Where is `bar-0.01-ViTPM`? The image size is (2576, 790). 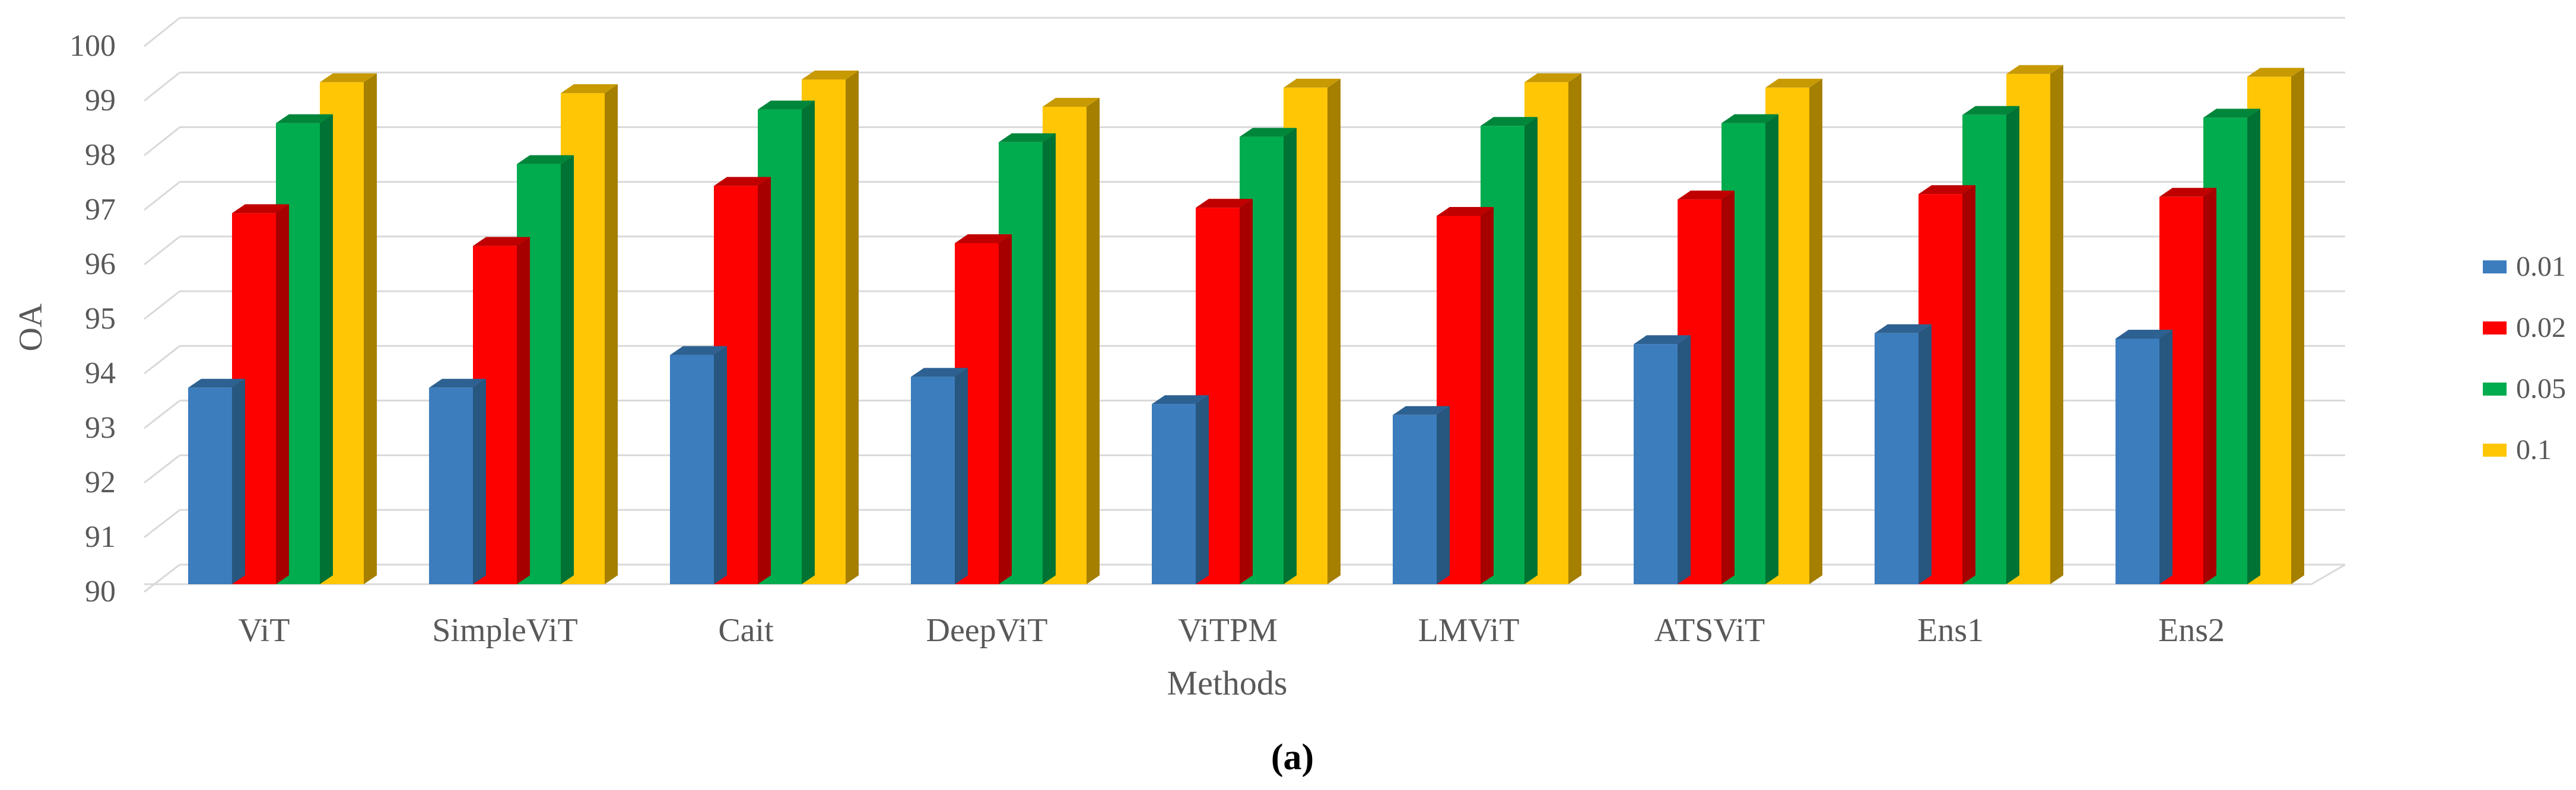 bar-0.01-ViTPM is located at coordinates (1174, 494).